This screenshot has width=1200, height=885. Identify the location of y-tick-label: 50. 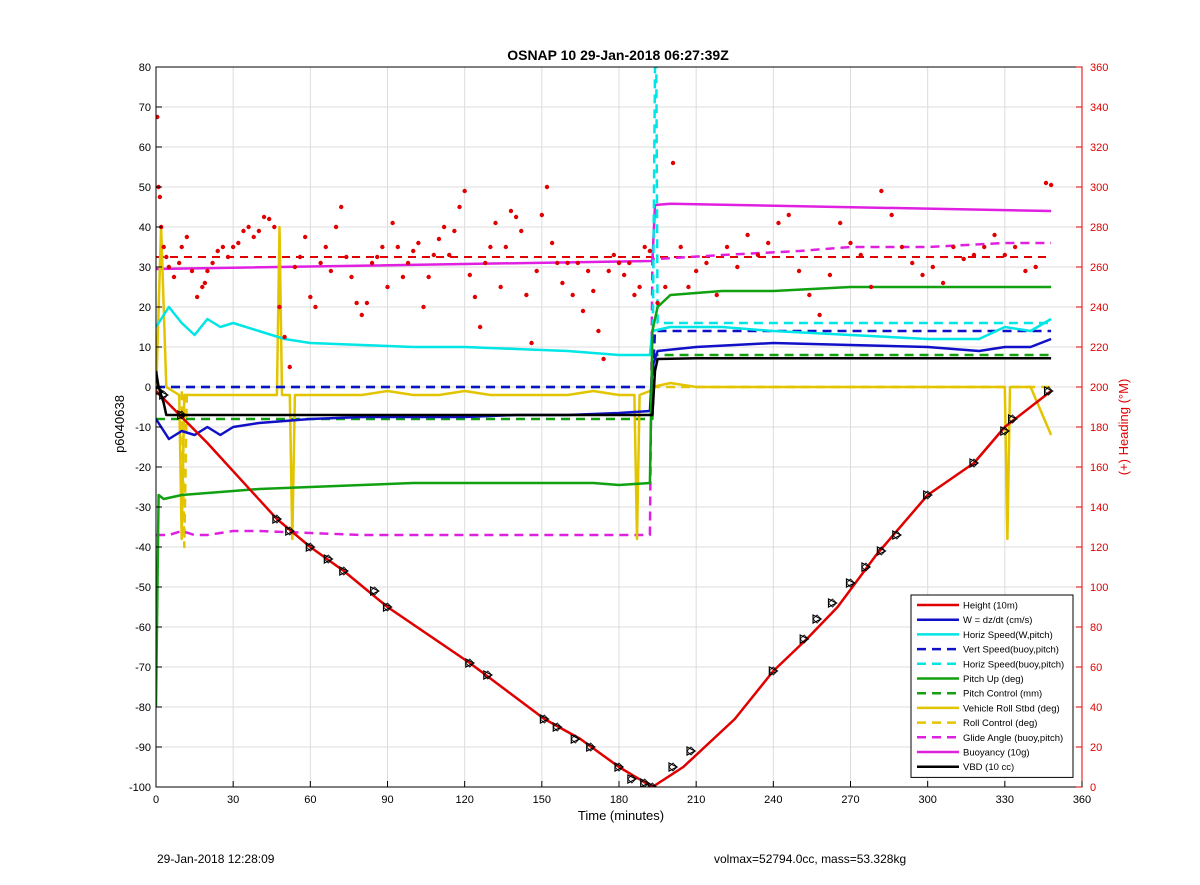
(145, 188).